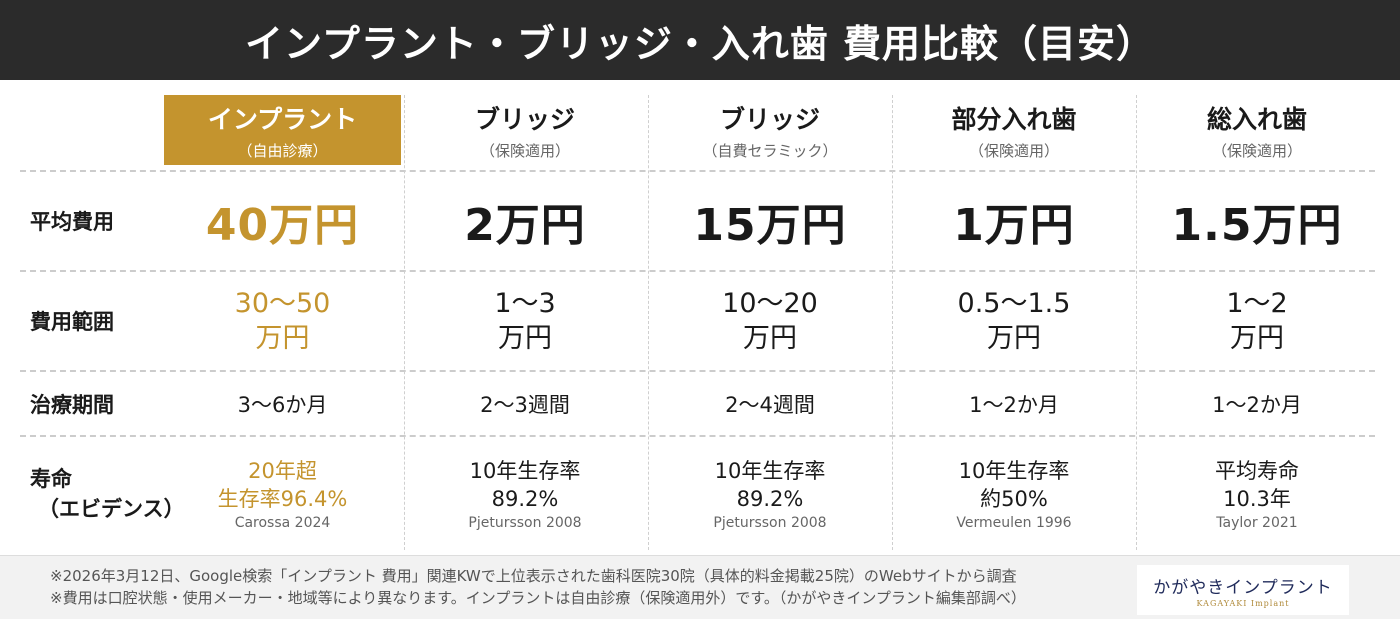 This screenshot has height=619, width=1400. I want to click on column-subtitle: （自費セラミック）, so click(770, 150).